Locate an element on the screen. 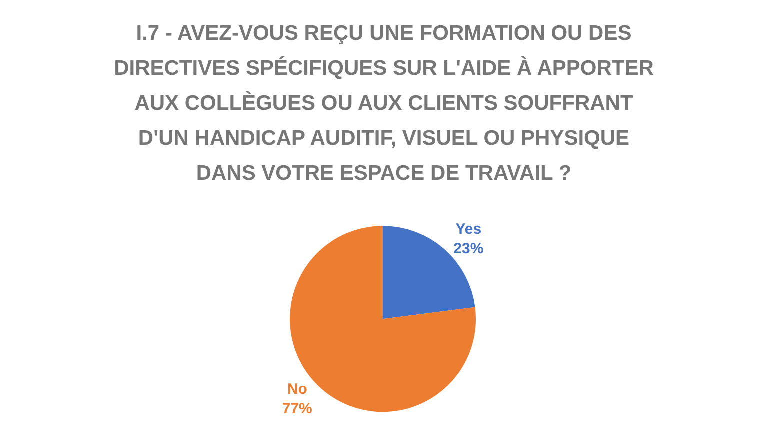 Image resolution: width=768 pixels, height=448 pixels. data-label: 23% is located at coordinates (469, 249).